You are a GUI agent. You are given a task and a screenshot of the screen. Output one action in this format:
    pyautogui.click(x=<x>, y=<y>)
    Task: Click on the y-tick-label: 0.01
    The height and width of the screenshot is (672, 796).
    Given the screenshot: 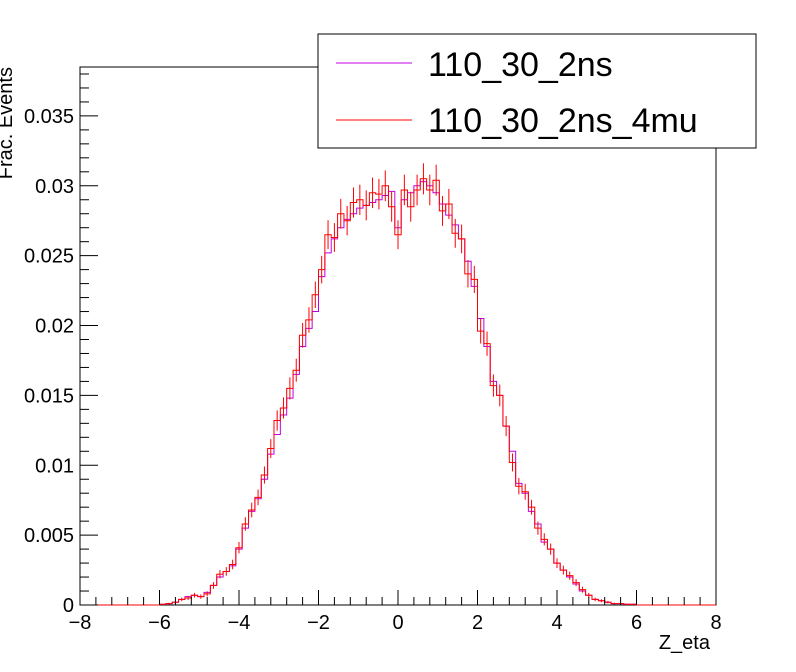 What is the action you would take?
    pyautogui.click(x=54, y=466)
    